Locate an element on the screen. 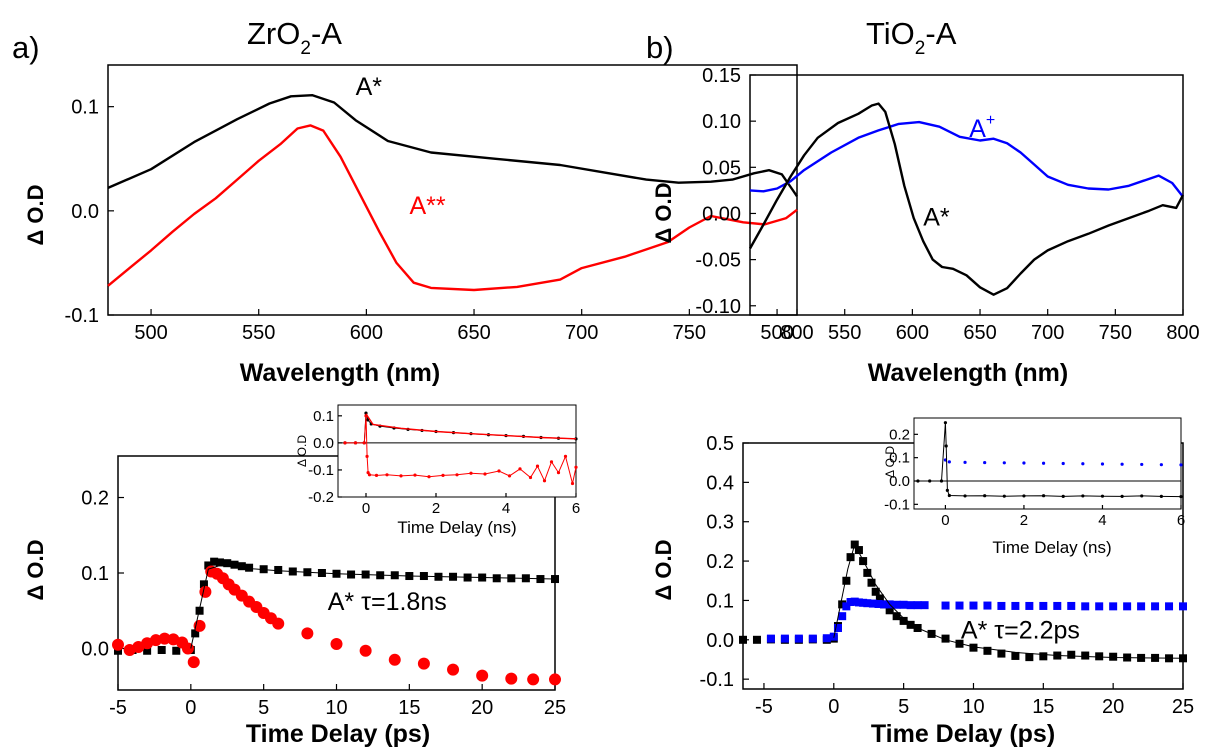  ti-kinetics-ytick-label: 0.2 is located at coordinates (720, 562).